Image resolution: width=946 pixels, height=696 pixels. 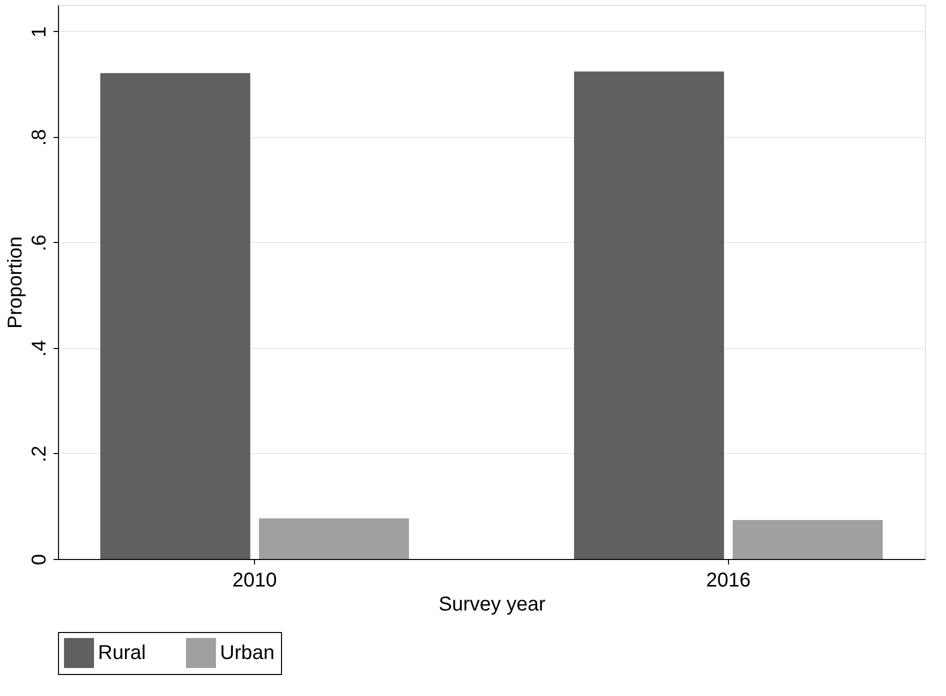 What do you see at coordinates (728, 581) in the screenshot?
I see `x-tick-label: 2016` at bounding box center [728, 581].